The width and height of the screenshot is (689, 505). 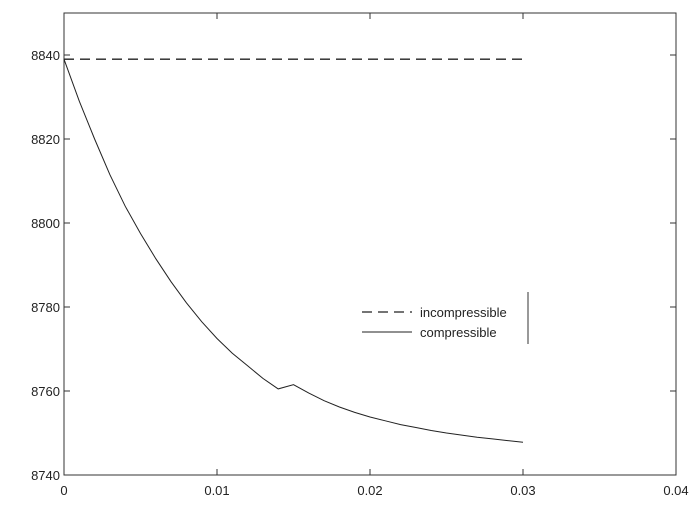 What do you see at coordinates (45, 139) in the screenshot?
I see `y-tick-label: 8820` at bounding box center [45, 139].